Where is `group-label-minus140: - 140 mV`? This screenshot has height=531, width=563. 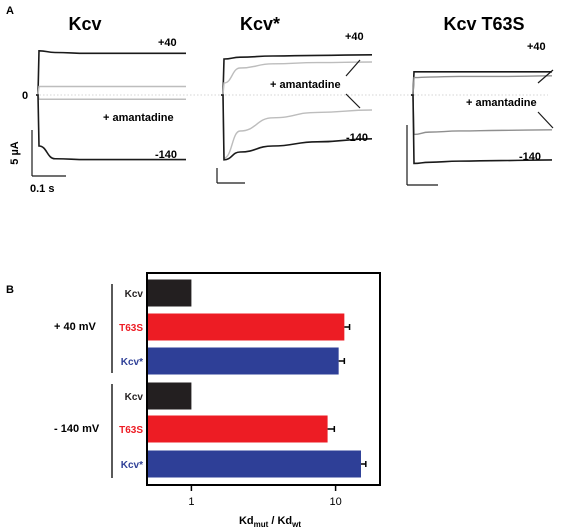
group-label-minus140: - 140 mV is located at coordinates (77, 429).